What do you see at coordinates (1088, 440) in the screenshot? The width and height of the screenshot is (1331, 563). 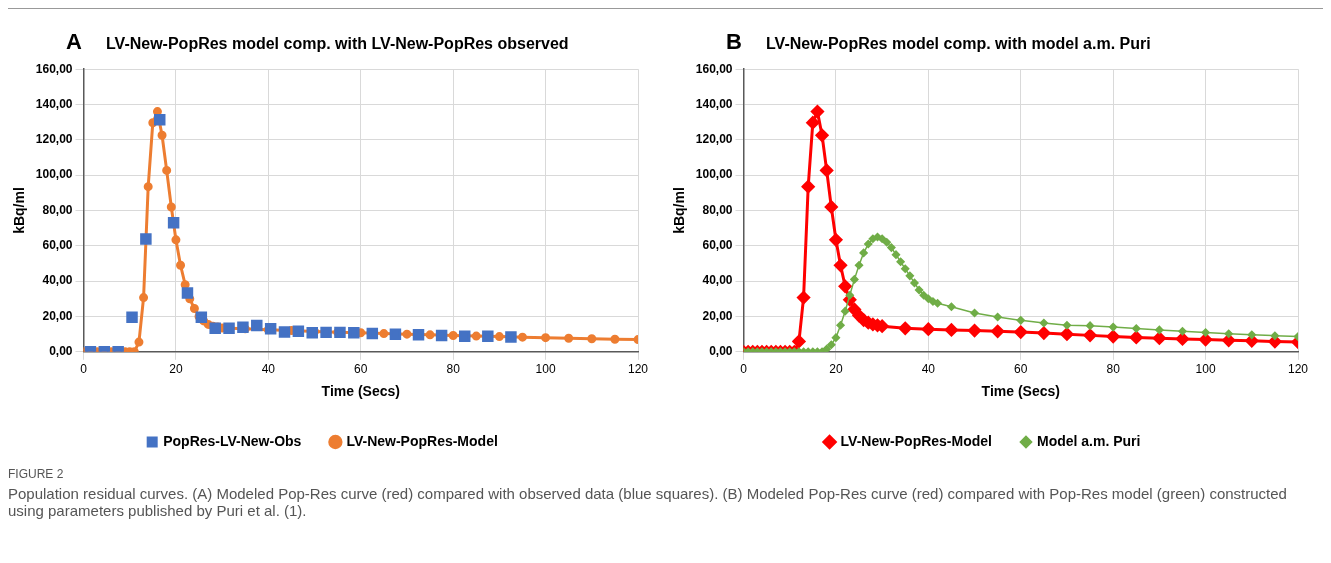 I see `legend-label: Model a.m. Puri` at bounding box center [1088, 440].